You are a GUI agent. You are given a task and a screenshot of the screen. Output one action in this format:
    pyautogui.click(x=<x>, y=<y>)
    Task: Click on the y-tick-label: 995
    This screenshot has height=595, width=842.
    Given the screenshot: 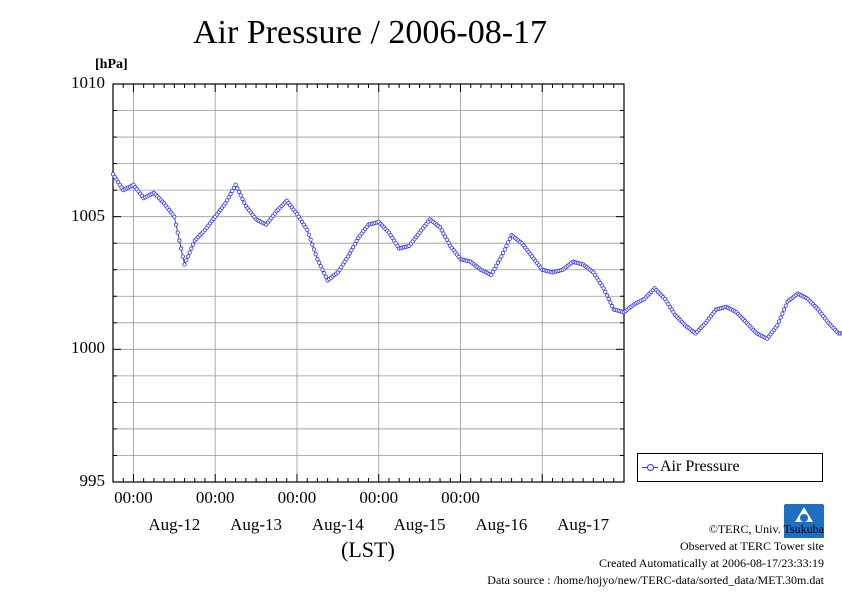 What is the action you would take?
    pyautogui.click(x=92, y=480)
    